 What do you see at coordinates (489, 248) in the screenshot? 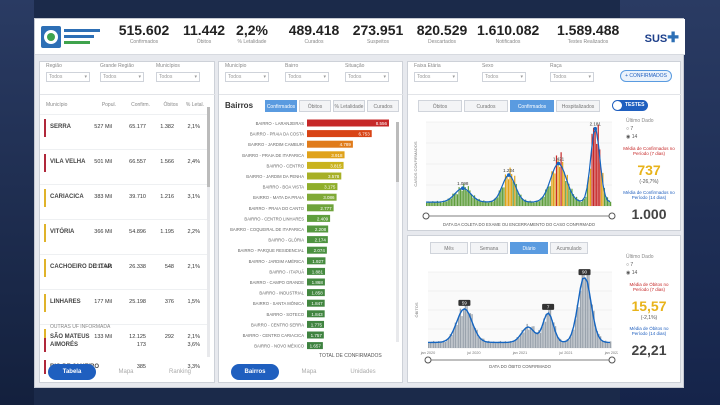
I see `metric-pill: Semana` at bounding box center [489, 248].